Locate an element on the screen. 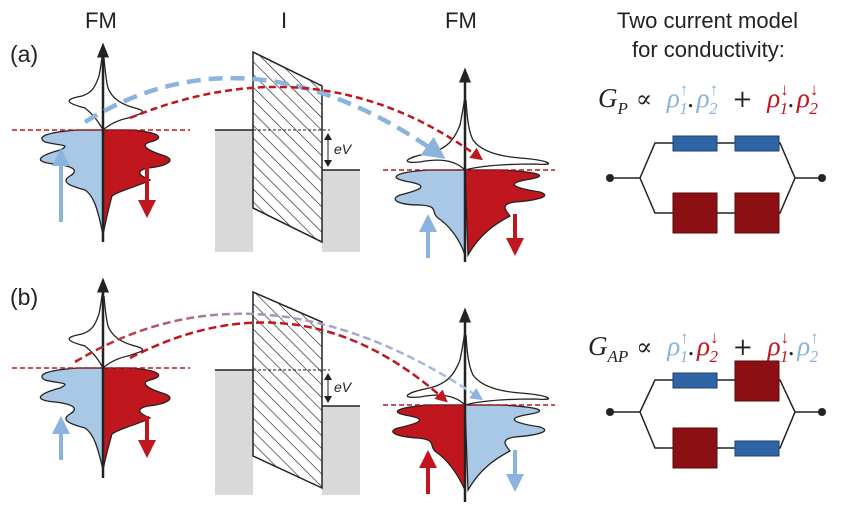 The height and width of the screenshot is (521, 862). dos-down-filled-right-a is located at coordinates (505, 213).